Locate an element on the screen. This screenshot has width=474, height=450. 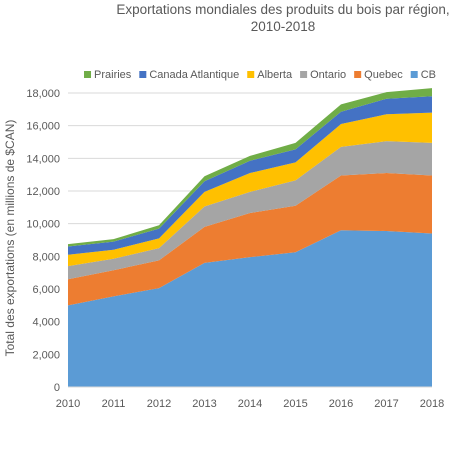
y-tick-label-2: 4,000 is located at coordinates (46, 323).